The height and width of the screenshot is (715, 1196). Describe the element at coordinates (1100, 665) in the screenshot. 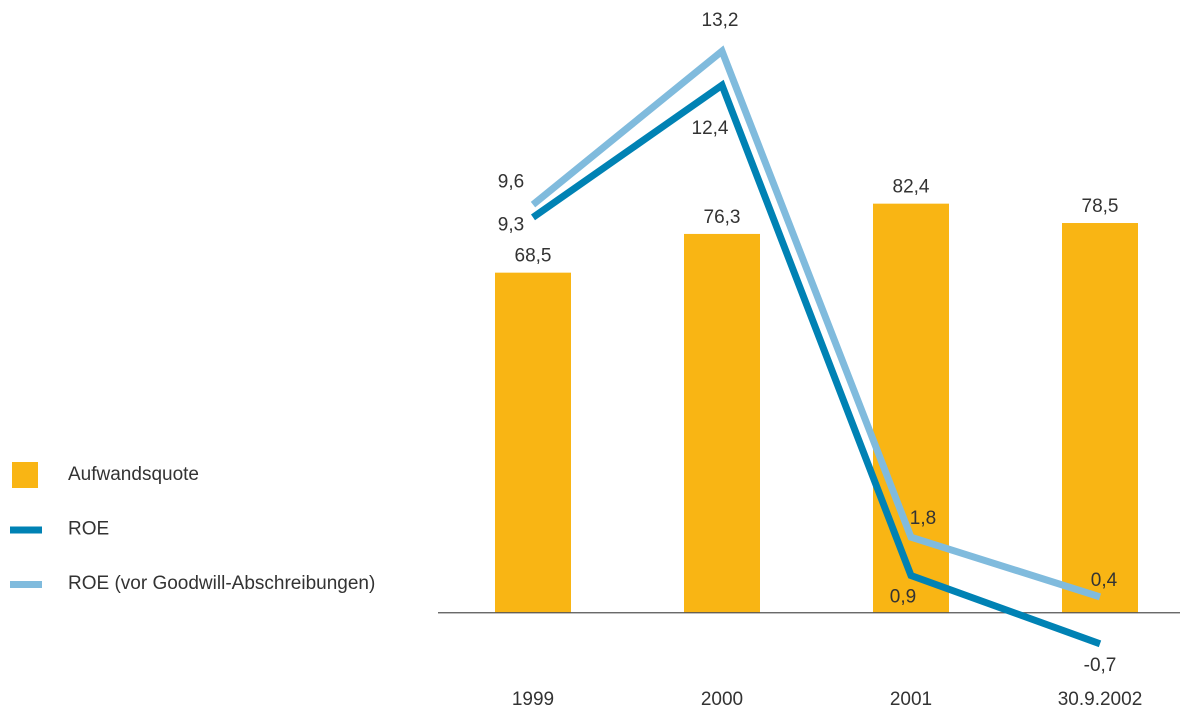

I see `data-label: -0,7` at that location.